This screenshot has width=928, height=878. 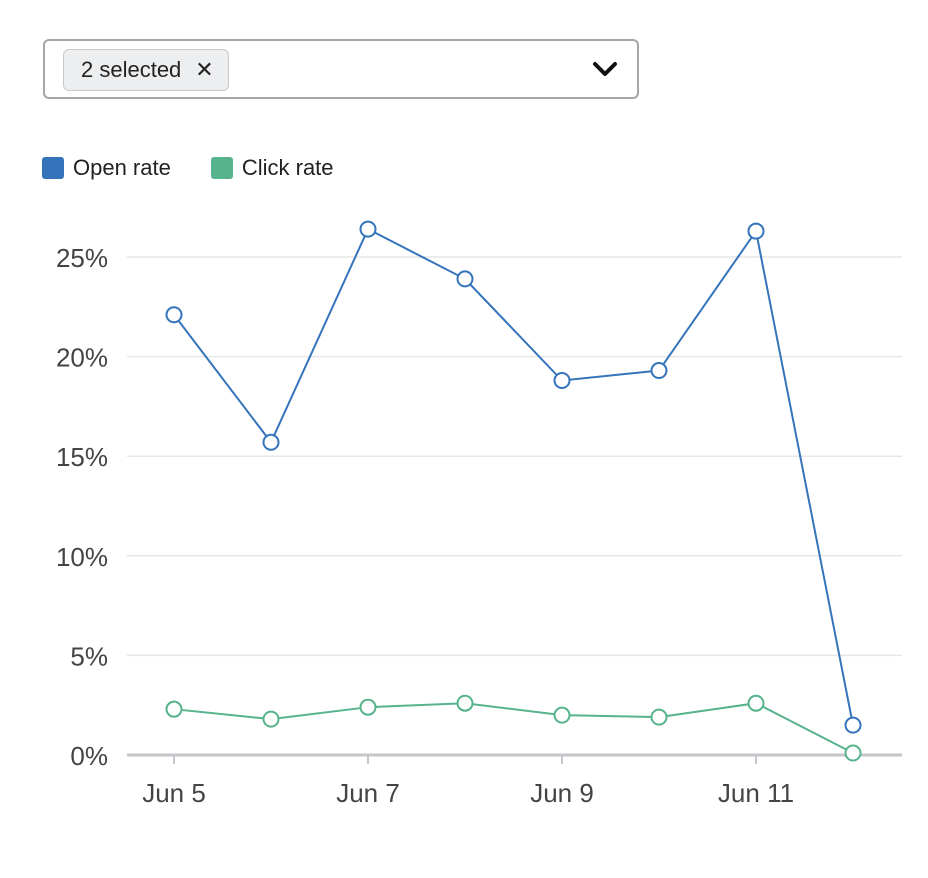 What do you see at coordinates (174, 793) in the screenshot?
I see `x-tick-label: Jun 5` at bounding box center [174, 793].